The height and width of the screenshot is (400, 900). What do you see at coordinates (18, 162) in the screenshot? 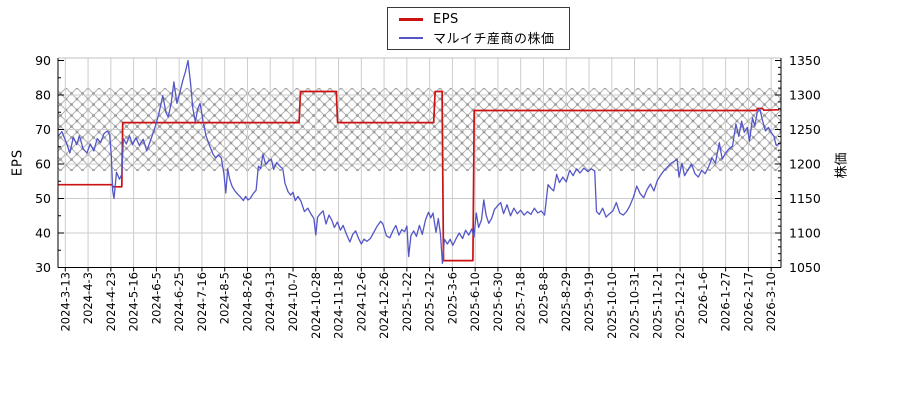
I see `left-axis-title: EPS` at bounding box center [18, 162].